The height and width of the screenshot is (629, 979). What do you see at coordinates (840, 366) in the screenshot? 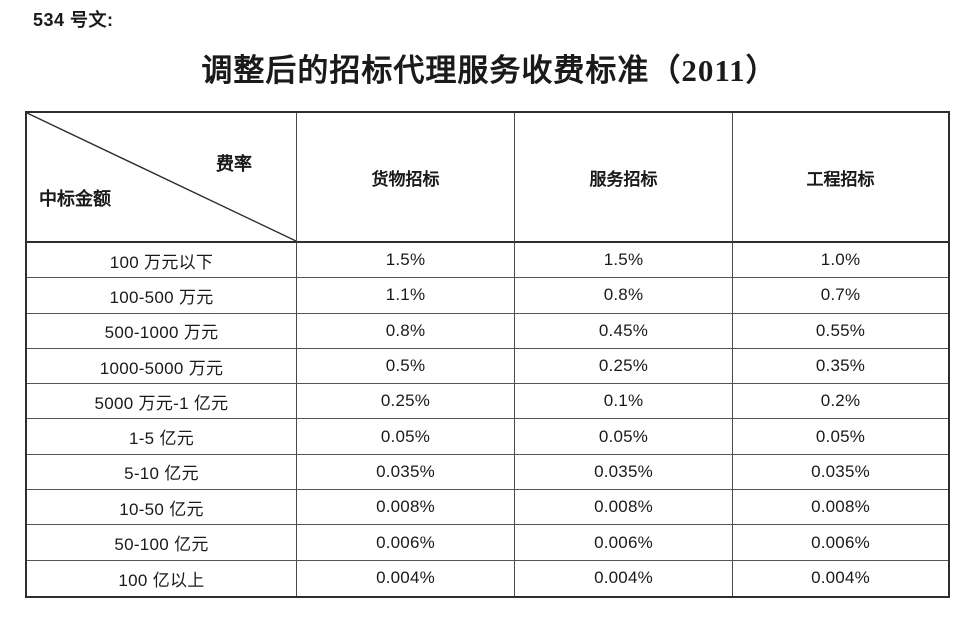
I see `fee-value: 0.35%` at bounding box center [840, 366].